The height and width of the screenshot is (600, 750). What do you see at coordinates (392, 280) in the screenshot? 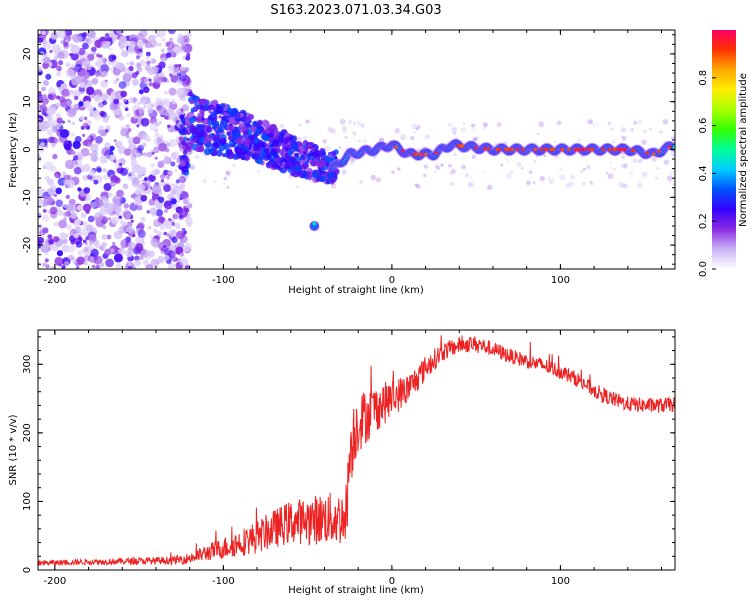
I see `spectrogram-xtick-label: 0` at bounding box center [392, 280].